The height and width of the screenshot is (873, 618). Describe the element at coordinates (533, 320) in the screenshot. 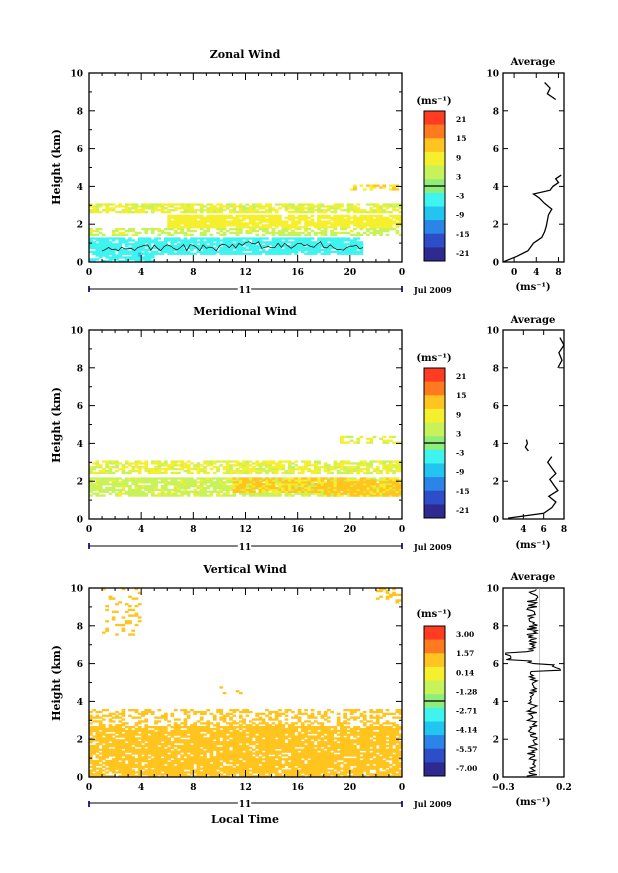

I see `profile-title: Average` at that location.